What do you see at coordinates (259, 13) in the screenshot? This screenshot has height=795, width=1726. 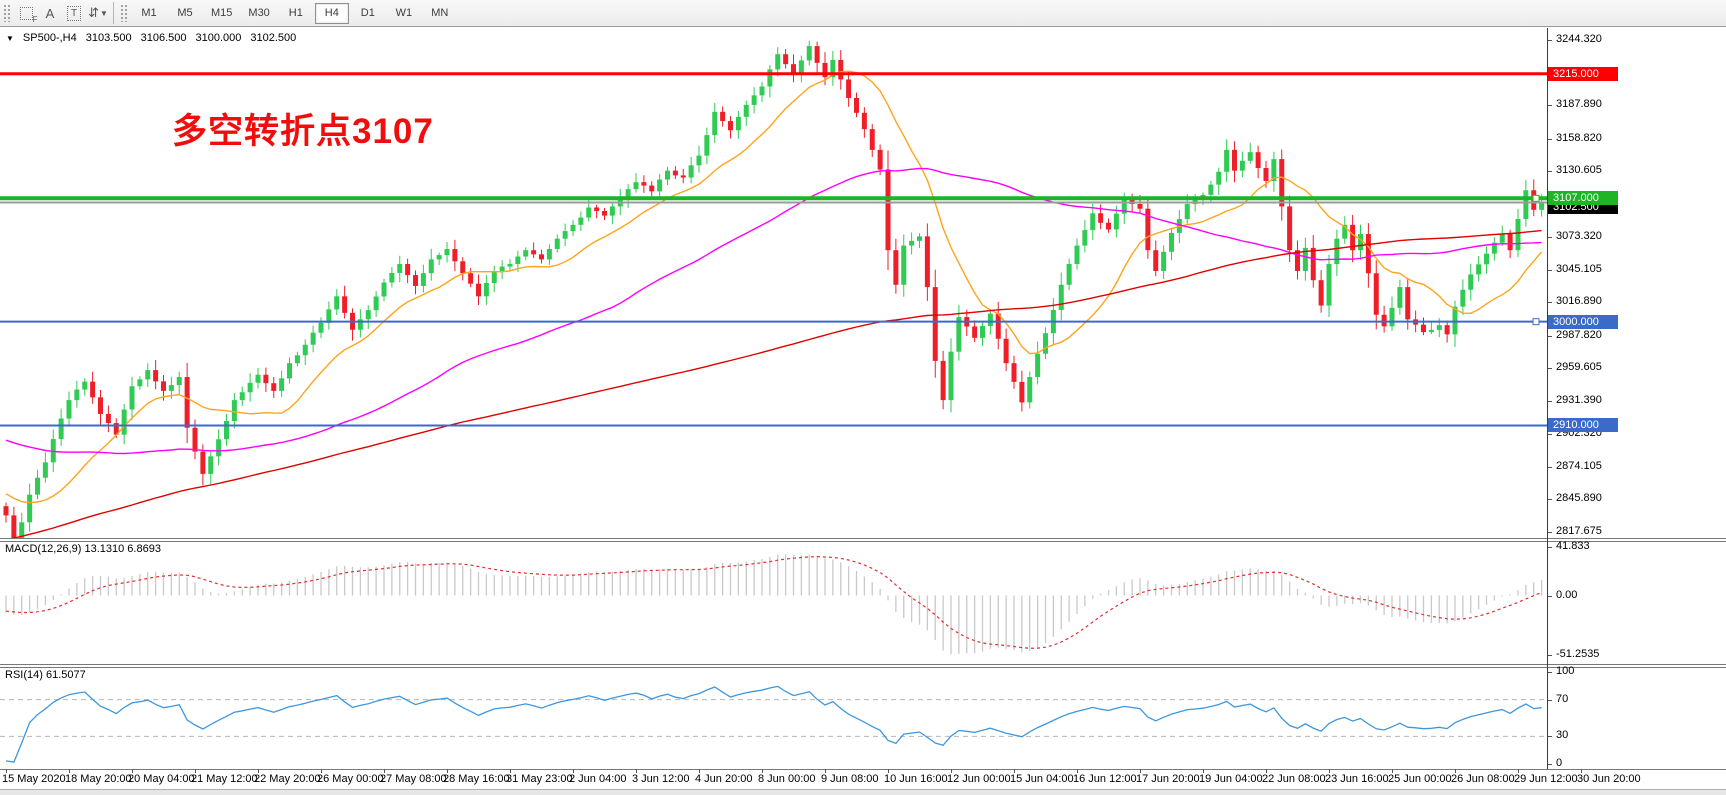 I see `timeframe-button-m30: M30` at bounding box center [259, 13].